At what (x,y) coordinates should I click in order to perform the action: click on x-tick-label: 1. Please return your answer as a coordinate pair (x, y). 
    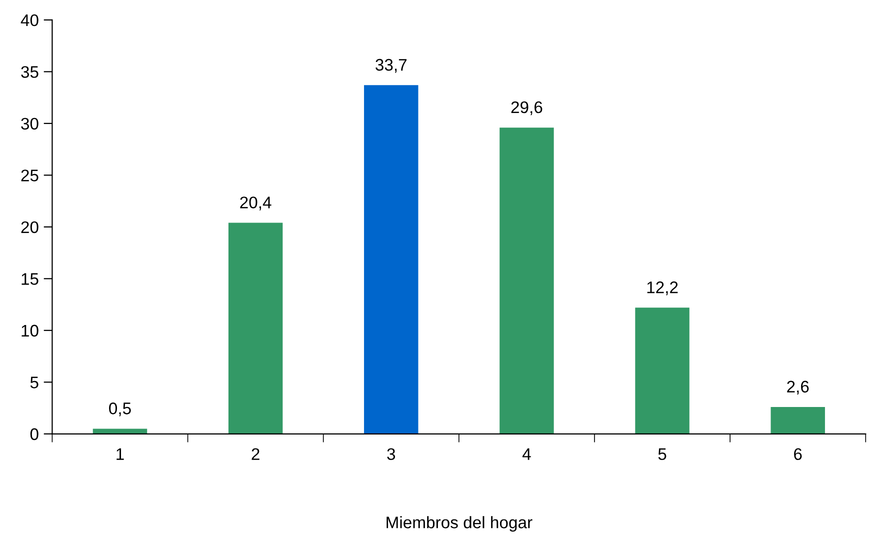
    Looking at the image, I should click on (120, 454).